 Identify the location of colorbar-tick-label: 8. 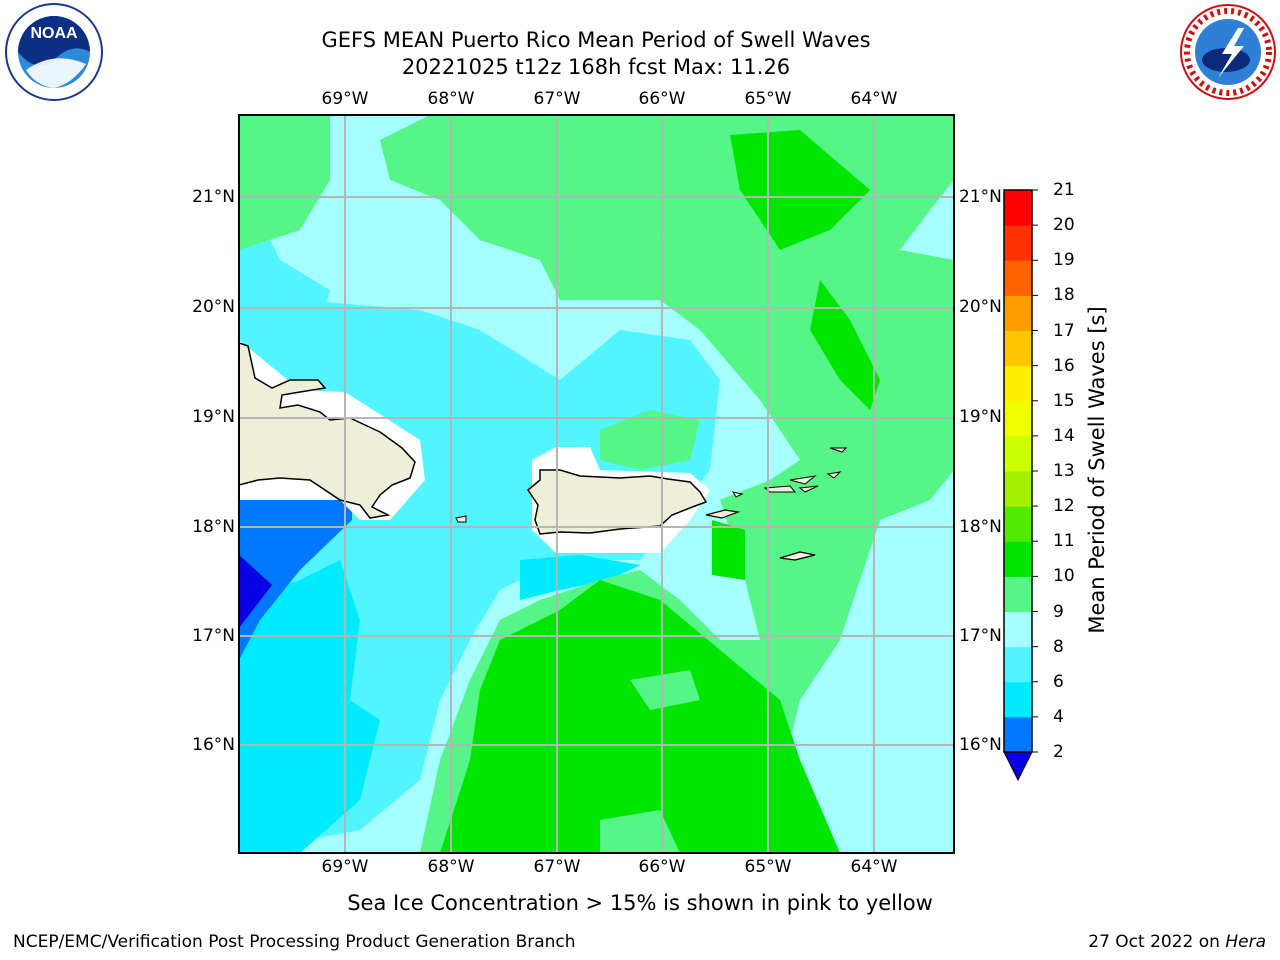
(1058, 646).